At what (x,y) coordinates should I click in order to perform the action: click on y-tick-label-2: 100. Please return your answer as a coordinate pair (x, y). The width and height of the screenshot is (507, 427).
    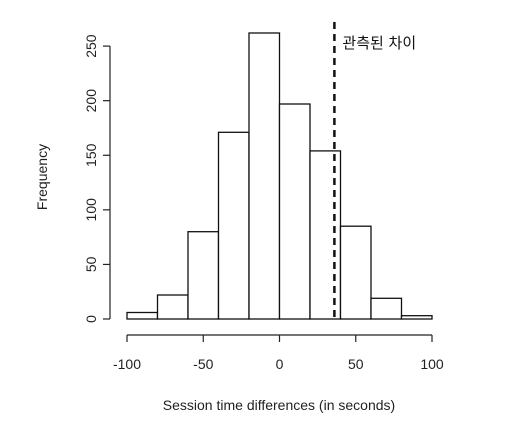
    Looking at the image, I should click on (91, 210).